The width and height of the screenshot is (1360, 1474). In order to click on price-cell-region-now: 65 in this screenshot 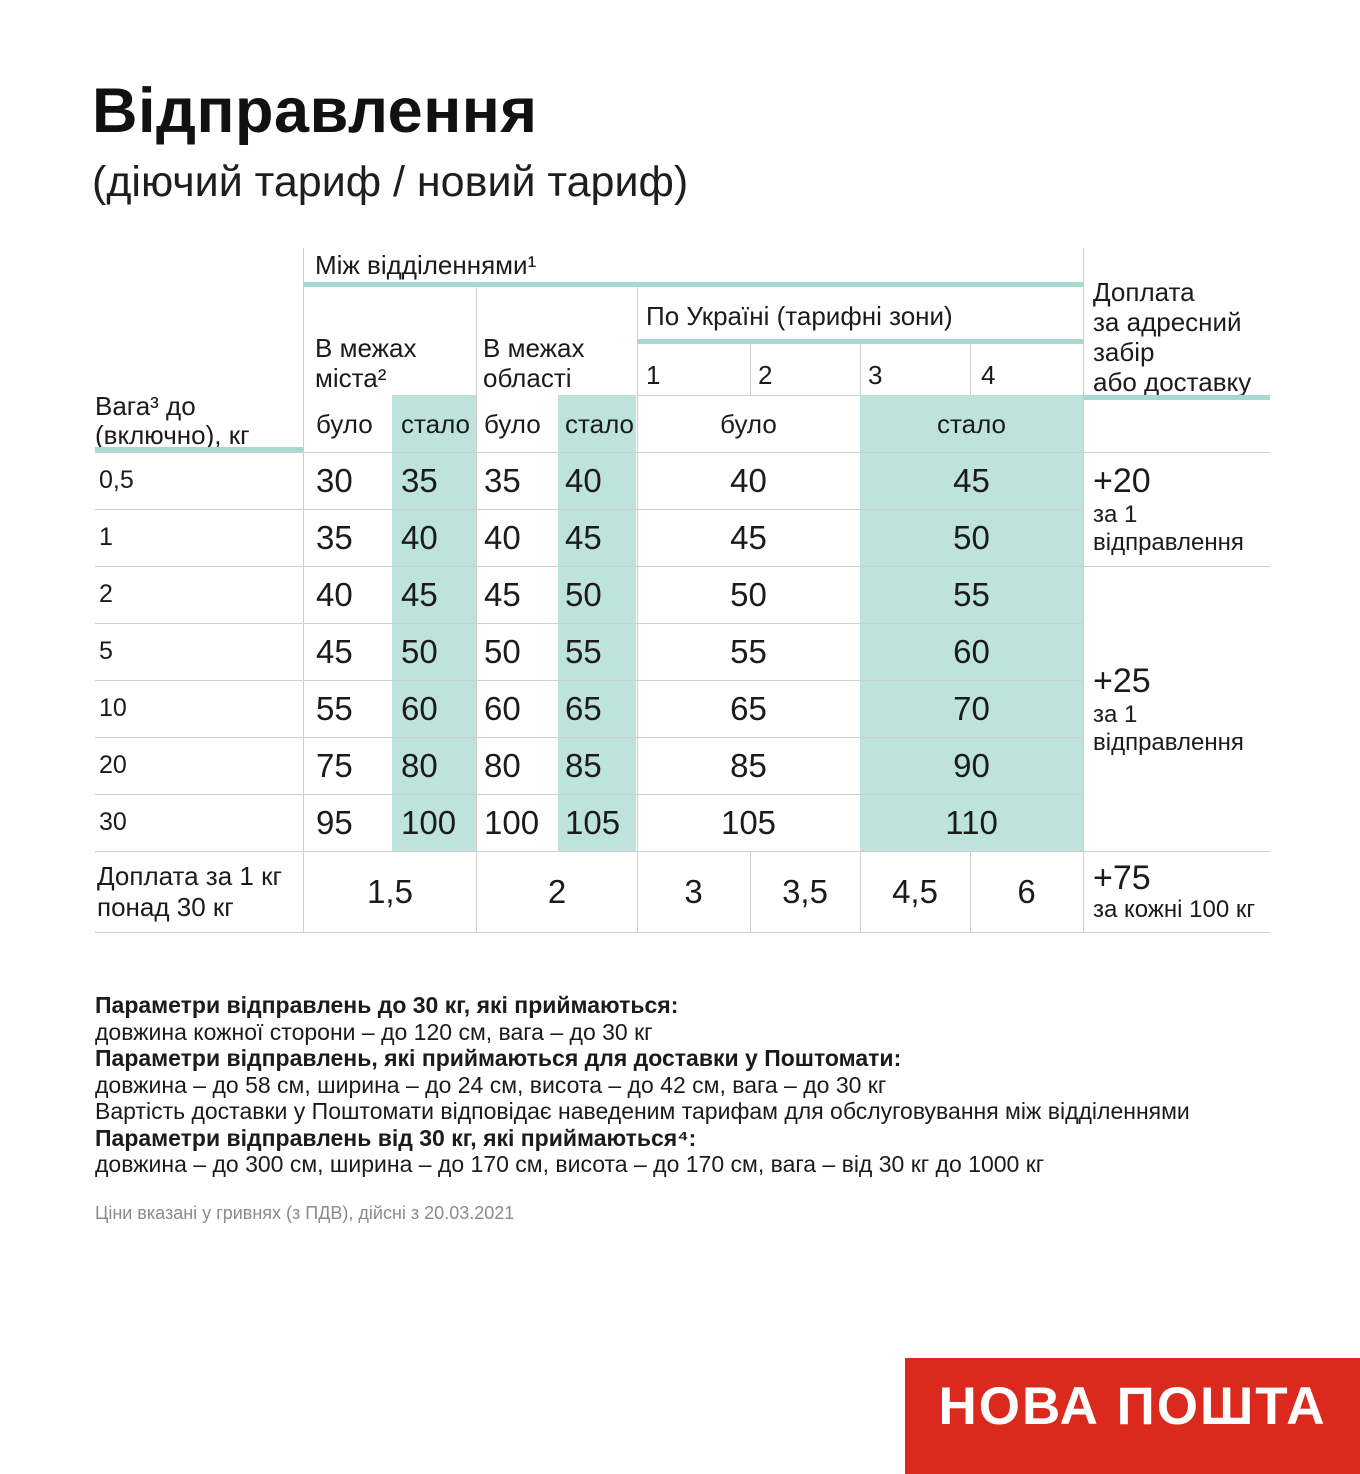, I will do `click(583, 708)`.